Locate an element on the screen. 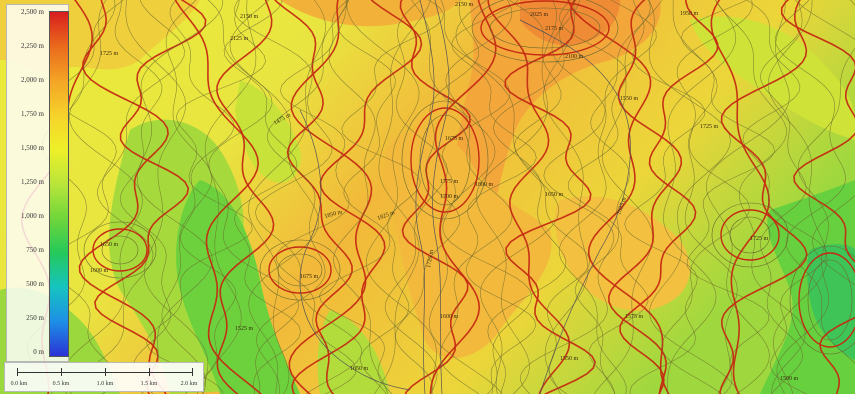 The width and height of the screenshot is (855, 394). contour-elevation-label: 2100 m is located at coordinates (574, 57).